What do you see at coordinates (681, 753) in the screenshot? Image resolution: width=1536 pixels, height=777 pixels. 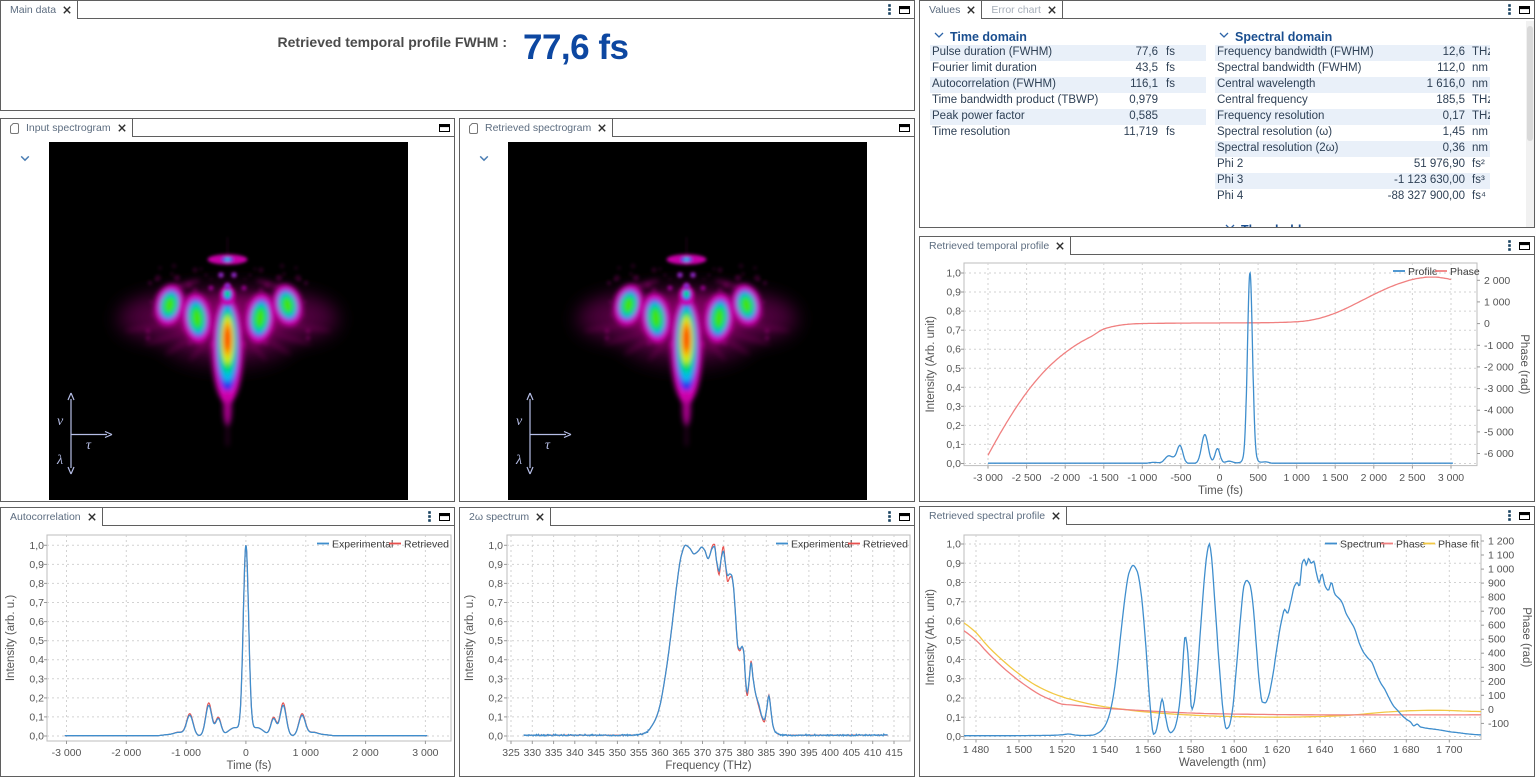 I see `svg-text: 365` at bounding box center [681, 753].